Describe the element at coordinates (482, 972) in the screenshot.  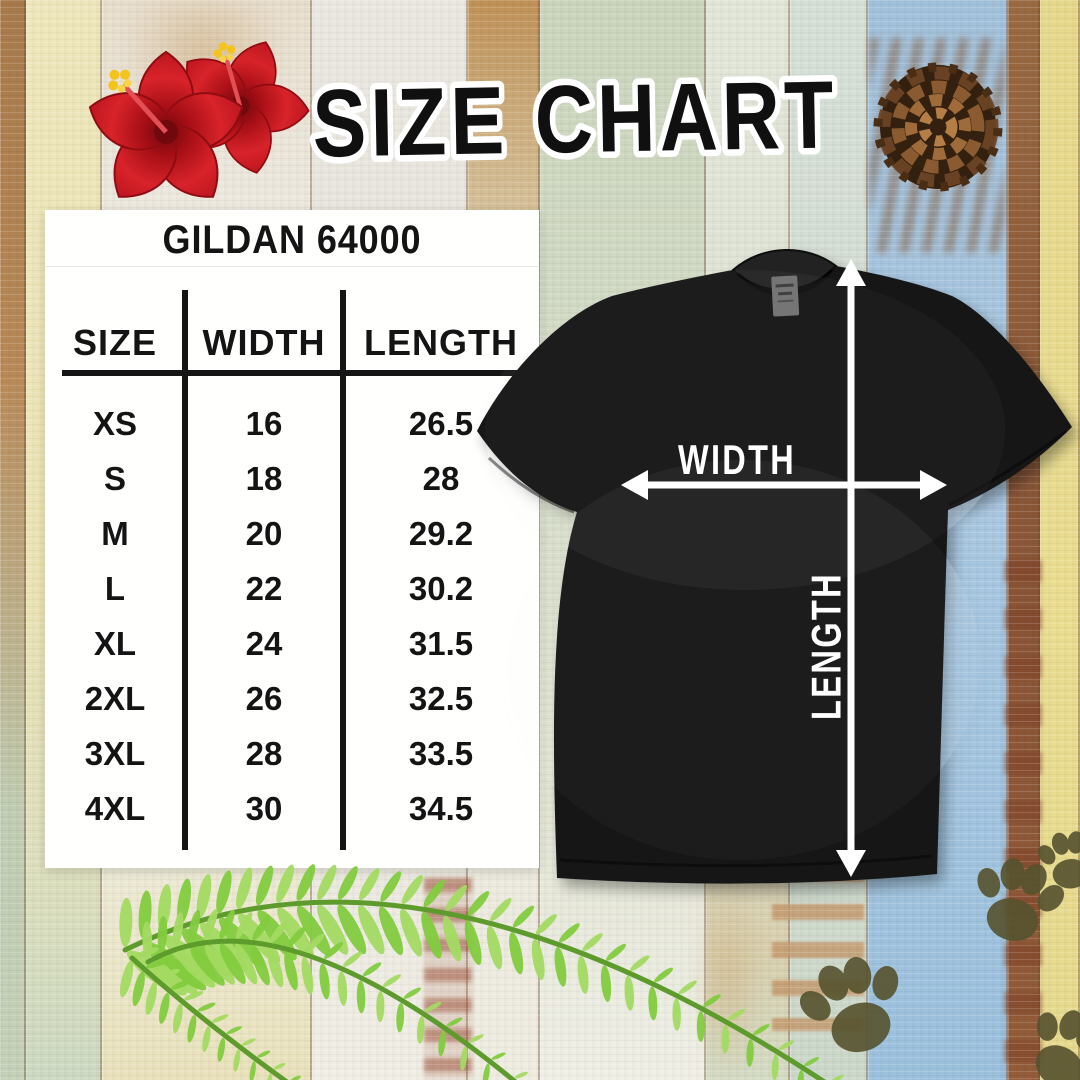
I see `fern-leaves-icon` at that location.